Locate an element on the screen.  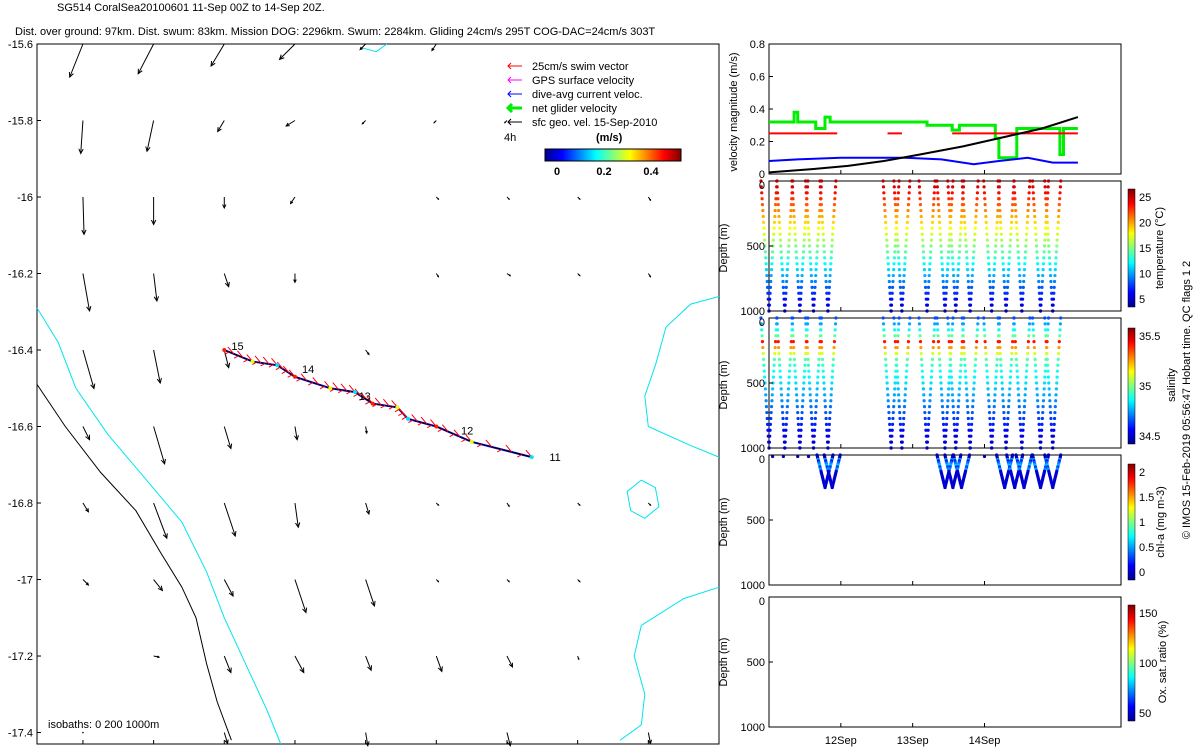
depth-tick-label: 500 is located at coordinates (756, 663).